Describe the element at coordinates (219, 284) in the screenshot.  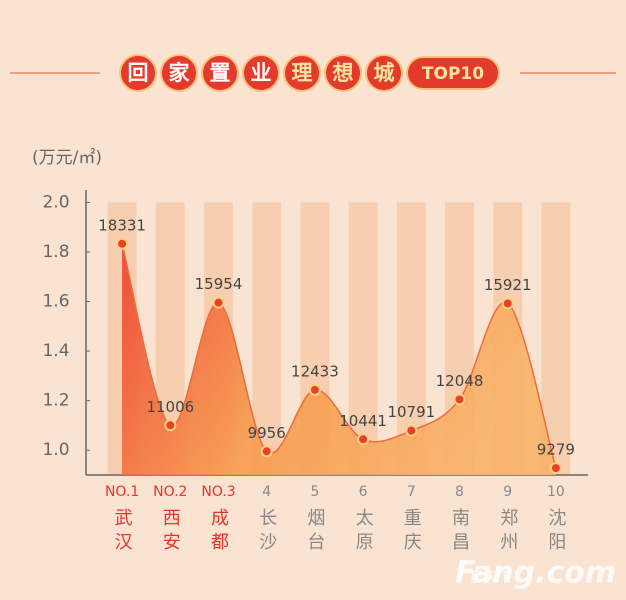
I see `value-label: 15954` at that location.